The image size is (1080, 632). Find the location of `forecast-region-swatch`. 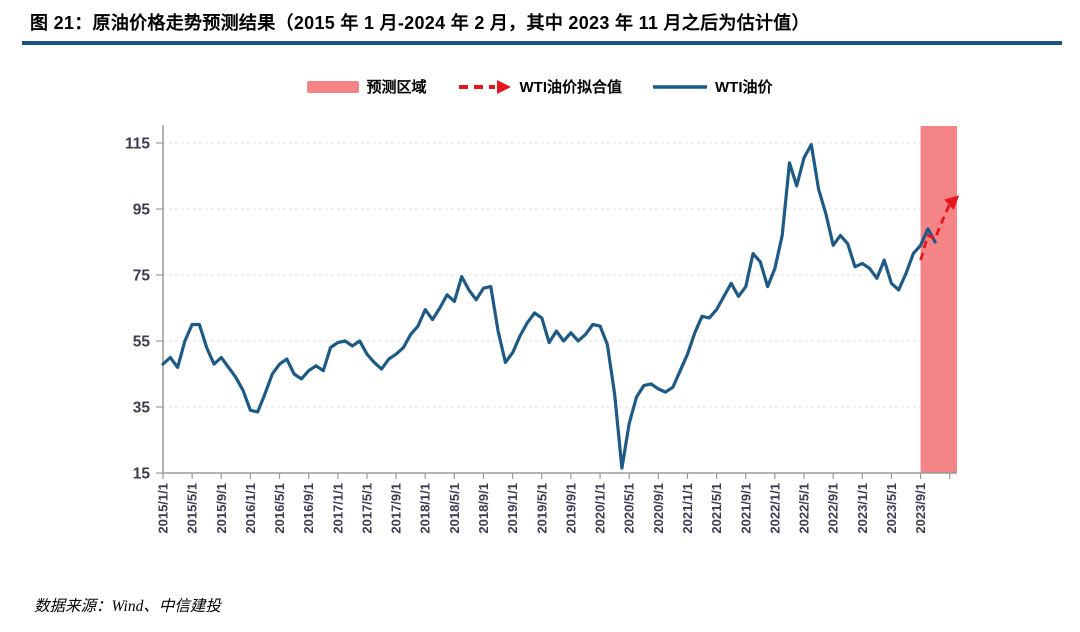

forecast-region-swatch is located at coordinates (333, 86).